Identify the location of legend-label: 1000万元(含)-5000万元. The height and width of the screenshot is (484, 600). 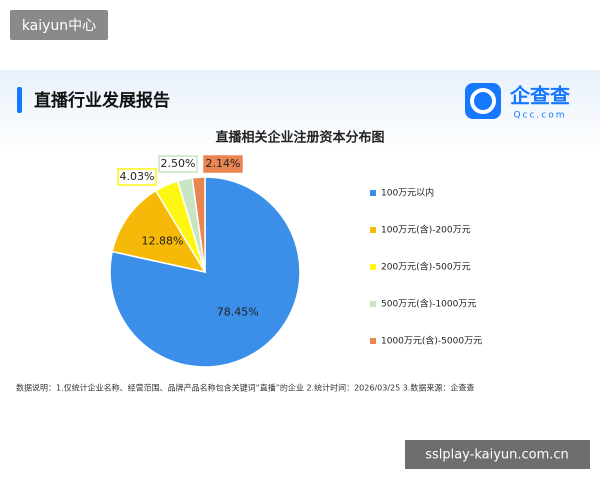
(431, 341).